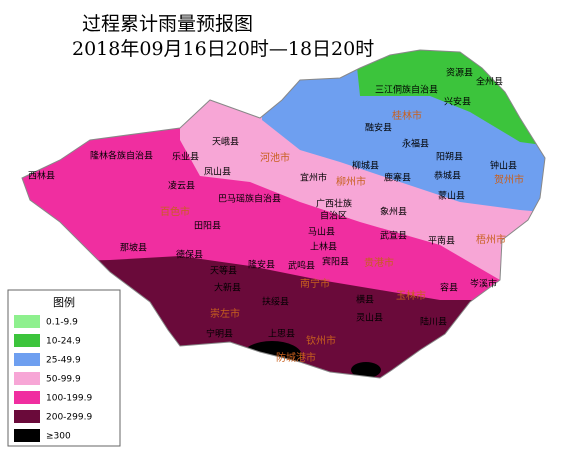  I want to click on place: 天等县, so click(223, 271).